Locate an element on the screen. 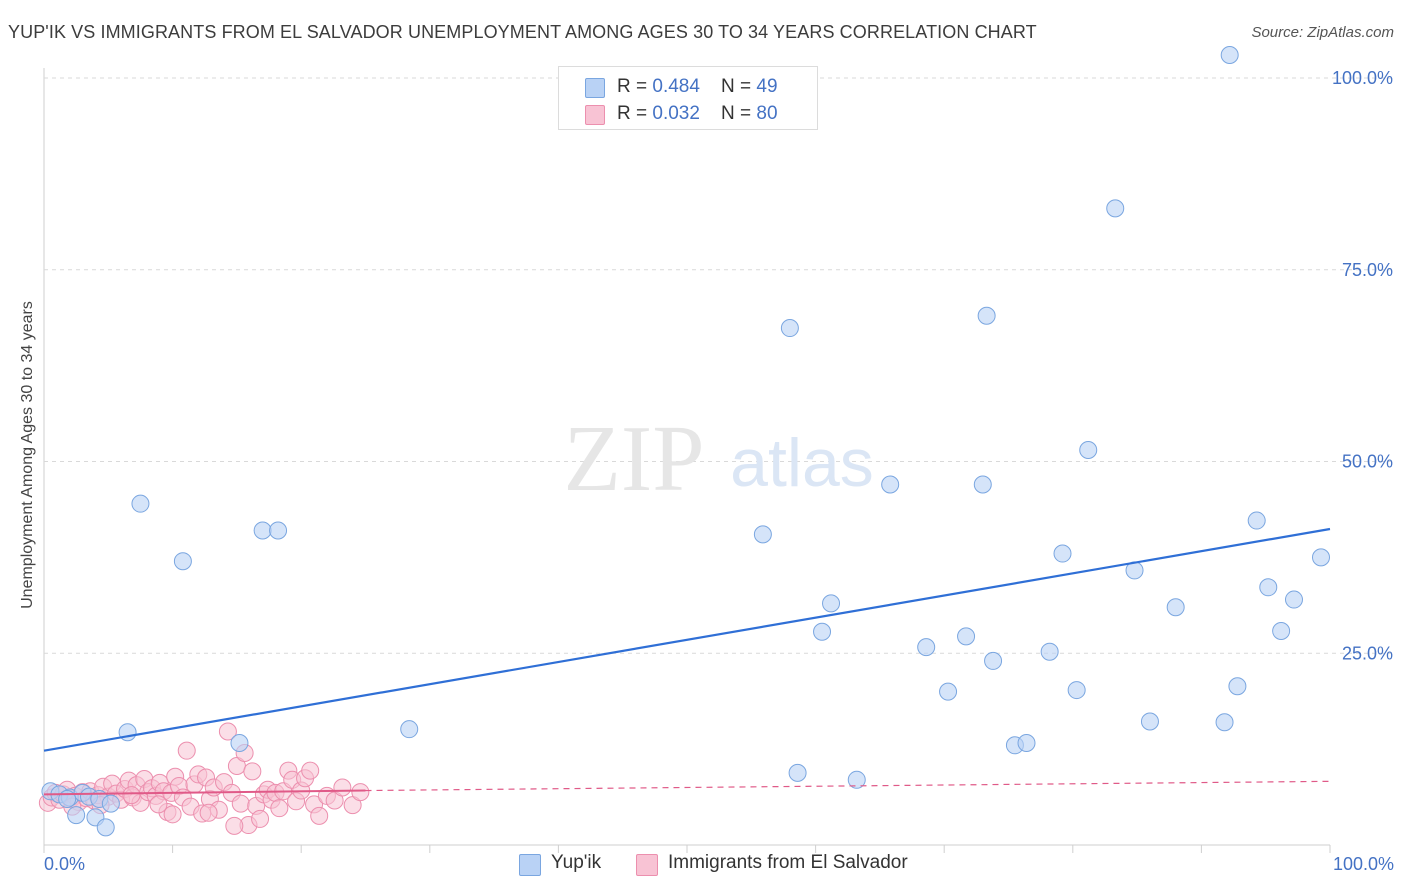 The height and width of the screenshot is (892, 1406). legend-swatch-el-salvador is located at coordinates (595, 115).